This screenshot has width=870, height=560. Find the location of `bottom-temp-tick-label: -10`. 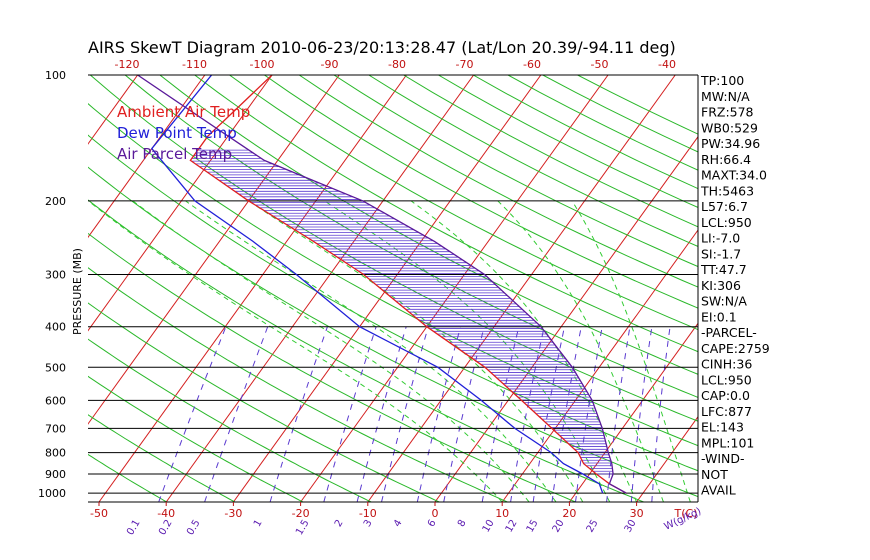

bottom-temp-tick-label: -10 is located at coordinates (368, 513).